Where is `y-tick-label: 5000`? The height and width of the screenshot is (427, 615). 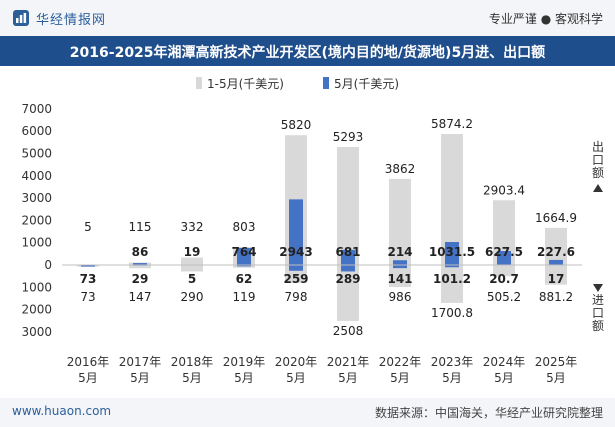
y-tick-label: 5000 is located at coordinates (36, 154).